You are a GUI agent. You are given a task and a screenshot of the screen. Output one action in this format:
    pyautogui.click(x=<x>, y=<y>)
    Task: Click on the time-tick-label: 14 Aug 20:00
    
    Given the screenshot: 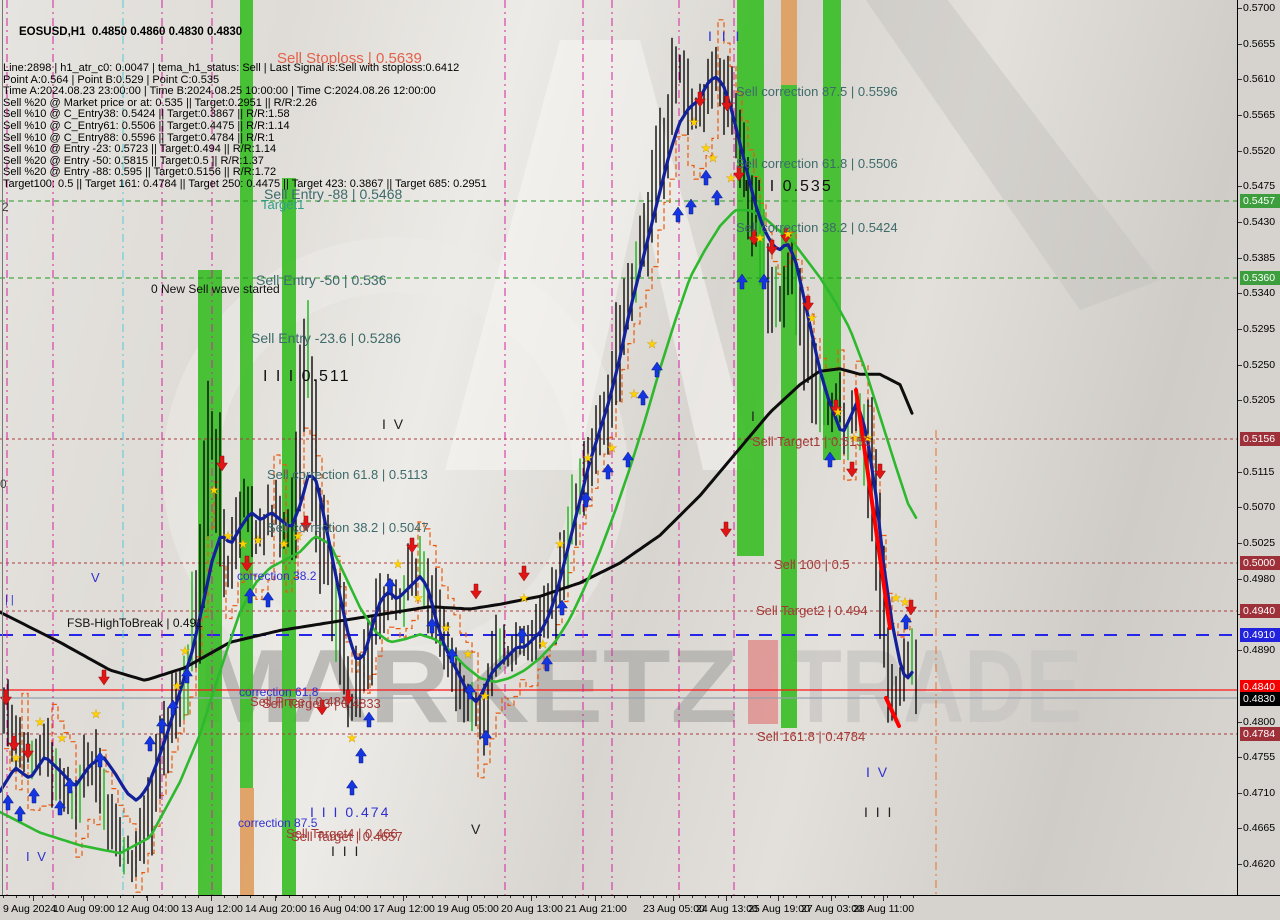 What is the action you would take?
    pyautogui.click(x=276, y=909)
    